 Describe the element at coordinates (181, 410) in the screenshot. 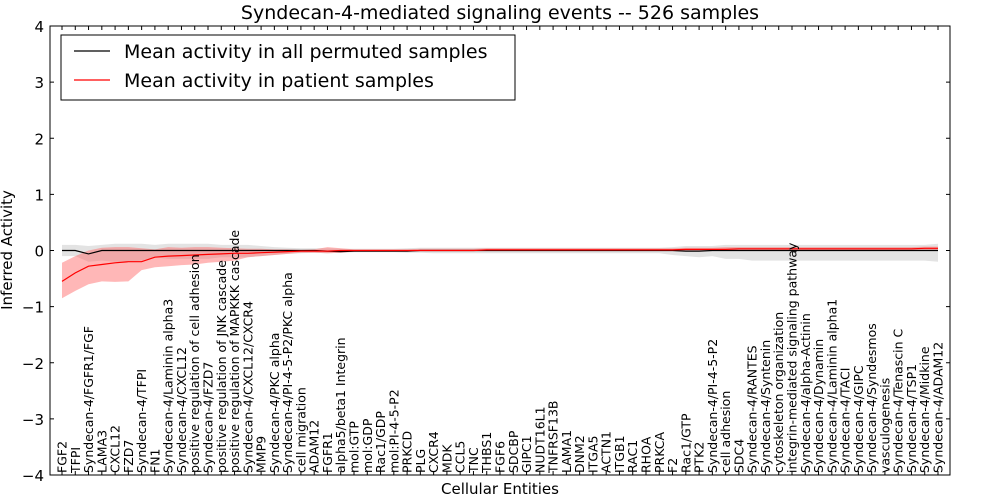

I see `x-tick-label: Syndecan-4/CXCL12` at that location.